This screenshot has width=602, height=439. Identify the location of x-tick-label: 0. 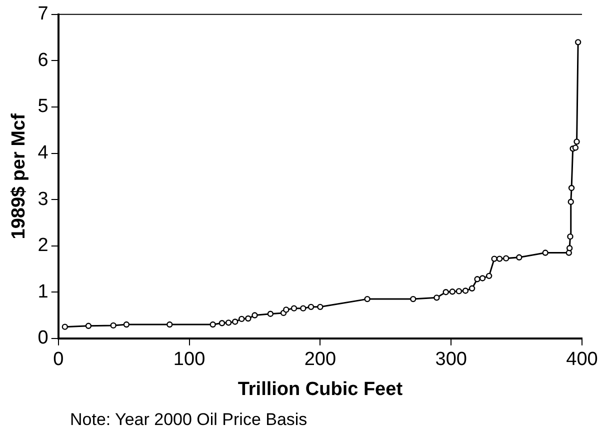
(58, 359).